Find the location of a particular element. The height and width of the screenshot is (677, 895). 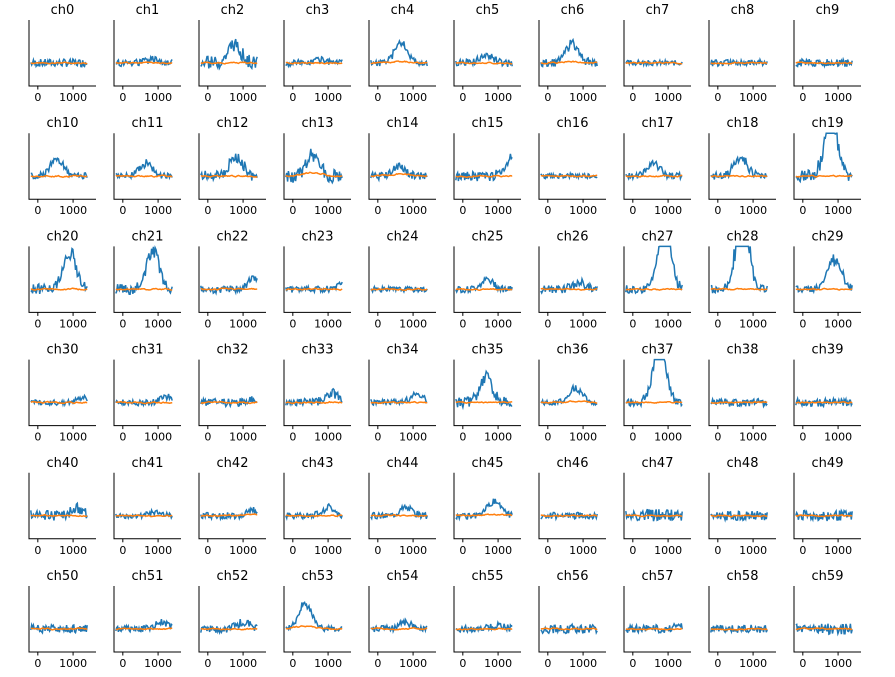

panel-title: ch23 is located at coordinates (318, 236).